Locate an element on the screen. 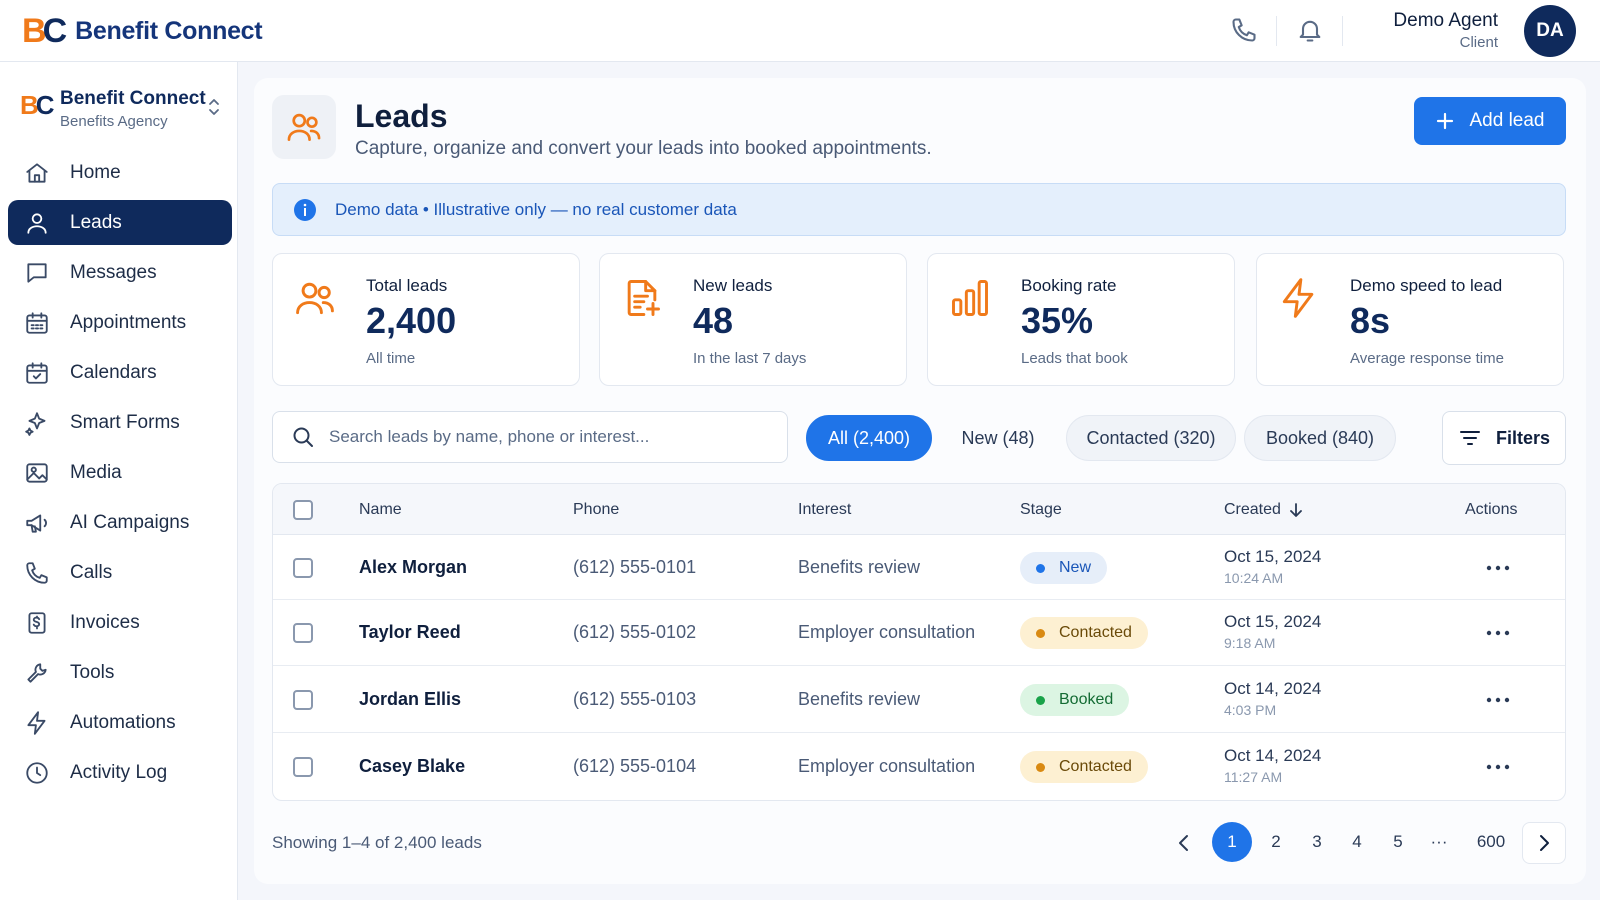 The image size is (1600, 900). stat-value: 35% is located at coordinates (1057, 320).